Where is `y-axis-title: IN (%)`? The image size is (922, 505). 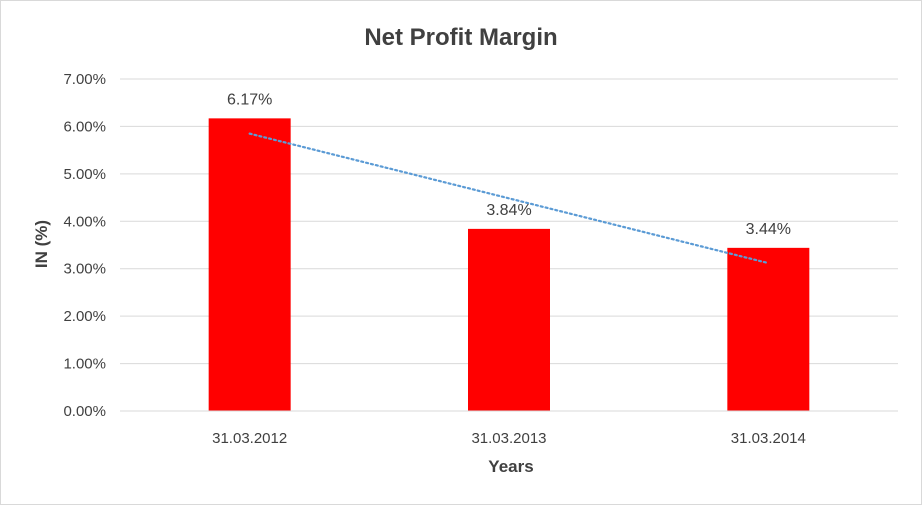 y-axis-title: IN (%) is located at coordinates (41, 244).